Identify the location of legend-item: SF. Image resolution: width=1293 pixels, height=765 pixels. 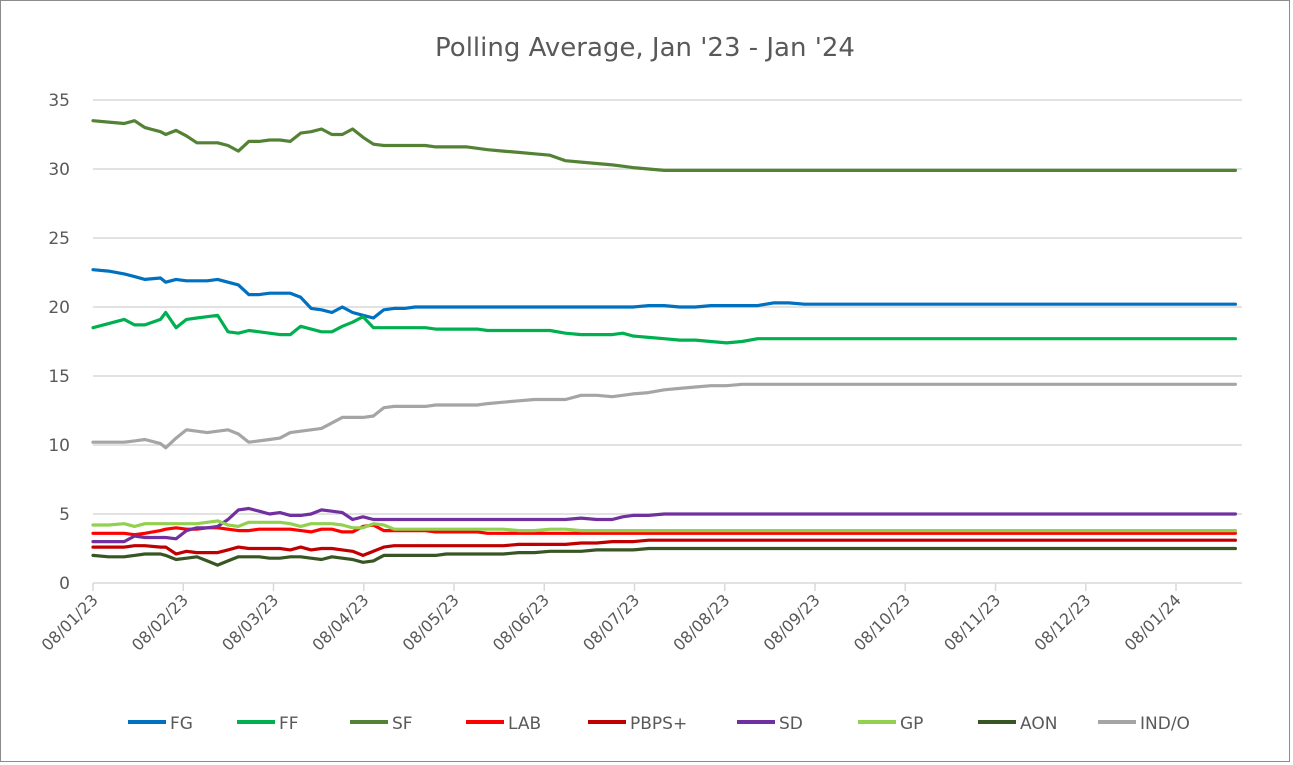
(381, 724).